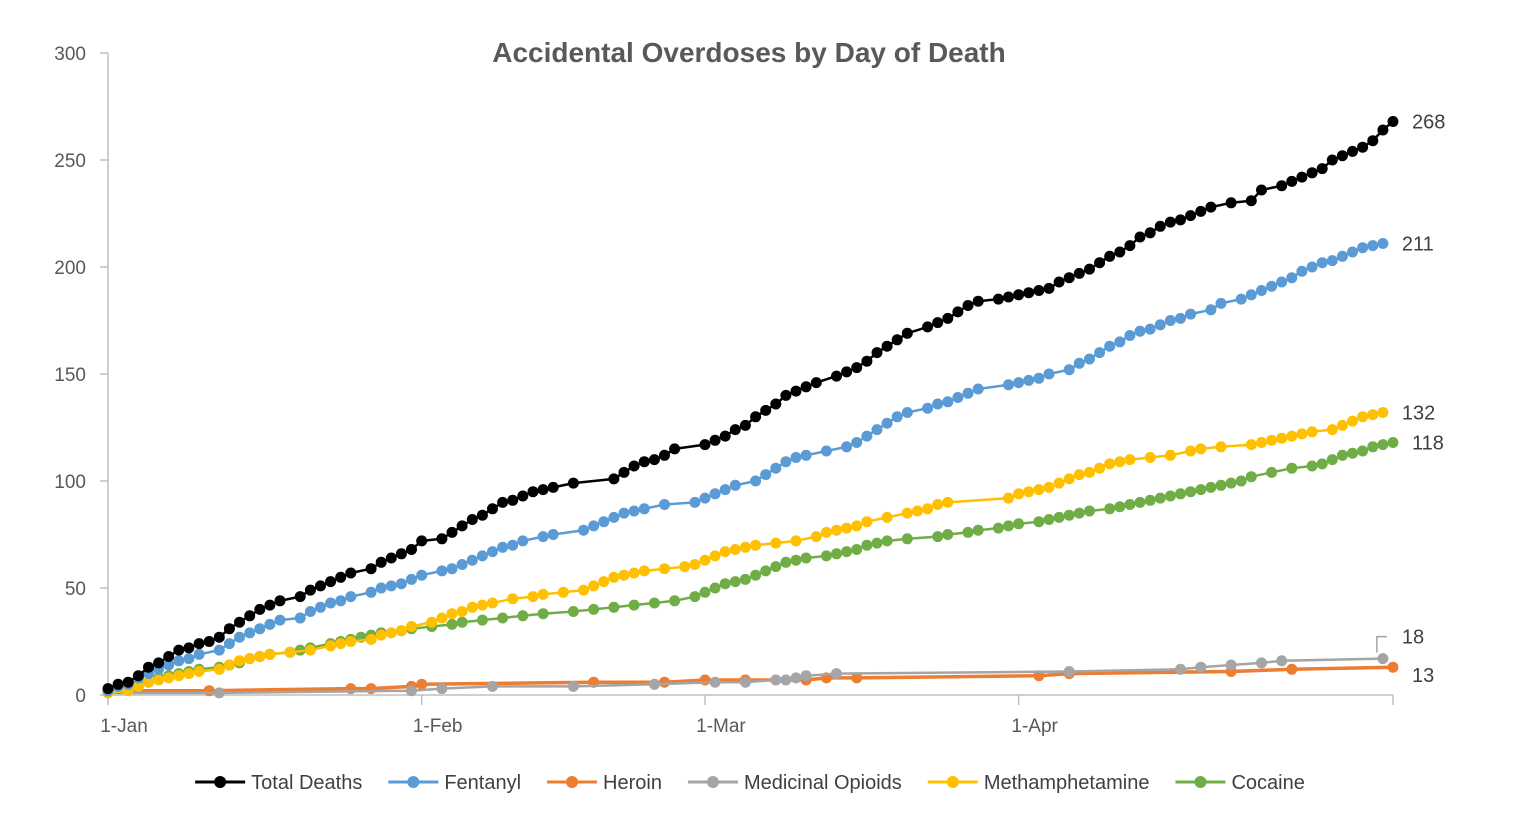  What do you see at coordinates (745, 676) in the screenshot?
I see `series-medicinal-opioids` at bounding box center [745, 676].